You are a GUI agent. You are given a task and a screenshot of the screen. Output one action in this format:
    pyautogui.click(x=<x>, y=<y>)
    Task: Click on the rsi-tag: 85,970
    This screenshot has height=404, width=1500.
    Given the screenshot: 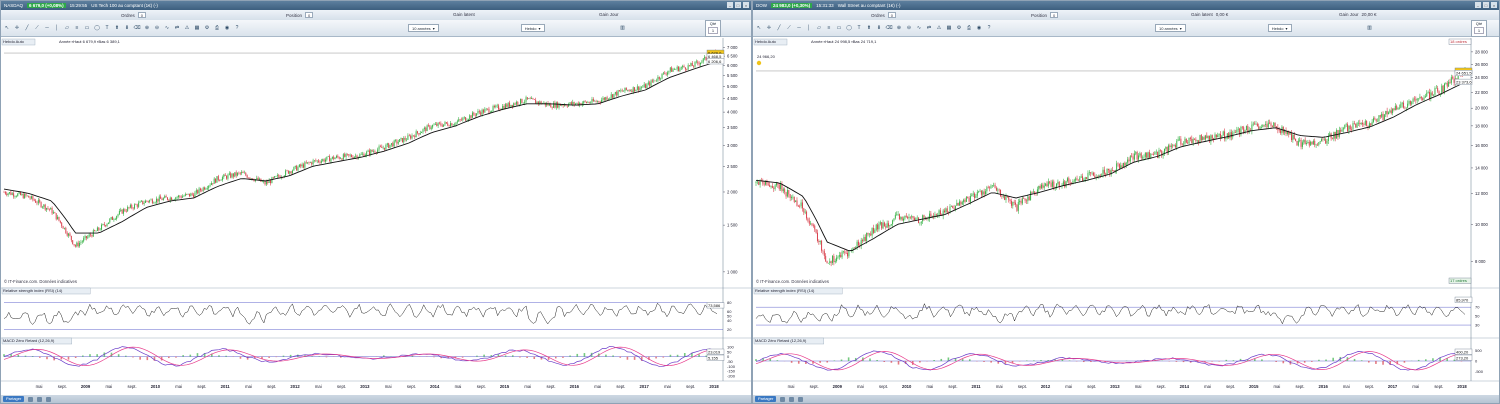 What is the action you would take?
    pyautogui.click(x=1462, y=299)
    